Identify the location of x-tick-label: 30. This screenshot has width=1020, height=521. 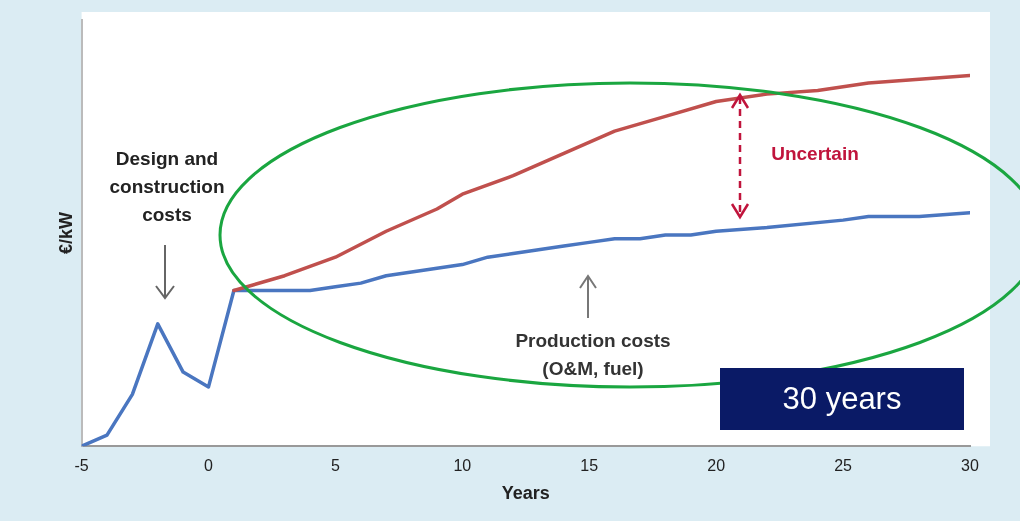
(970, 466).